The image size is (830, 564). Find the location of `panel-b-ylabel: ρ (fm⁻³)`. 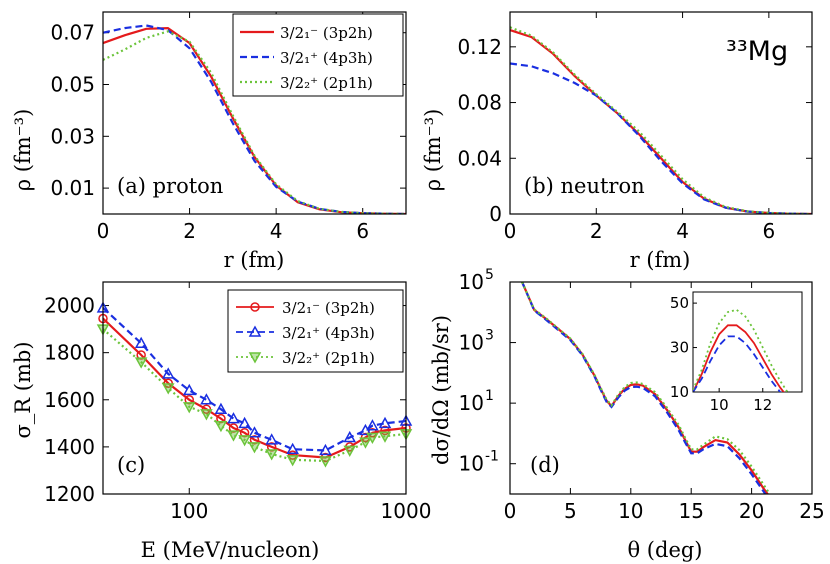

panel-b-ylabel: ρ (fm⁻³) is located at coordinates (433, 150).